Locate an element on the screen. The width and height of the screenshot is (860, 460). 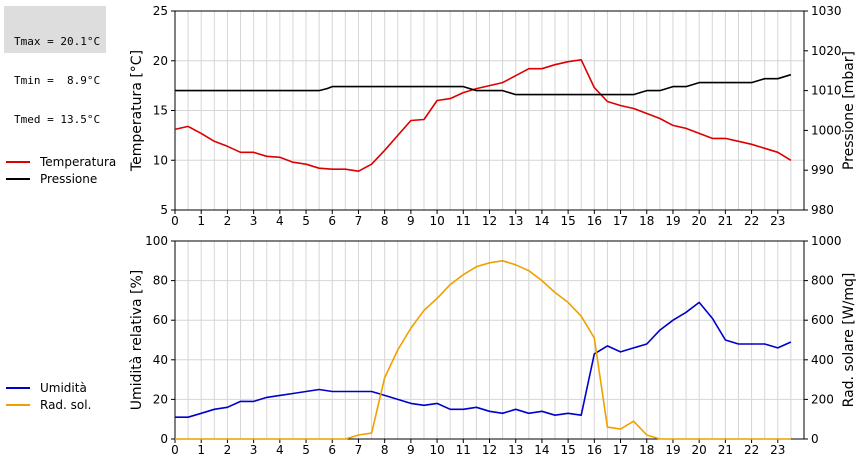
y-tick-label-right: 600 is located at coordinates (822, 320).